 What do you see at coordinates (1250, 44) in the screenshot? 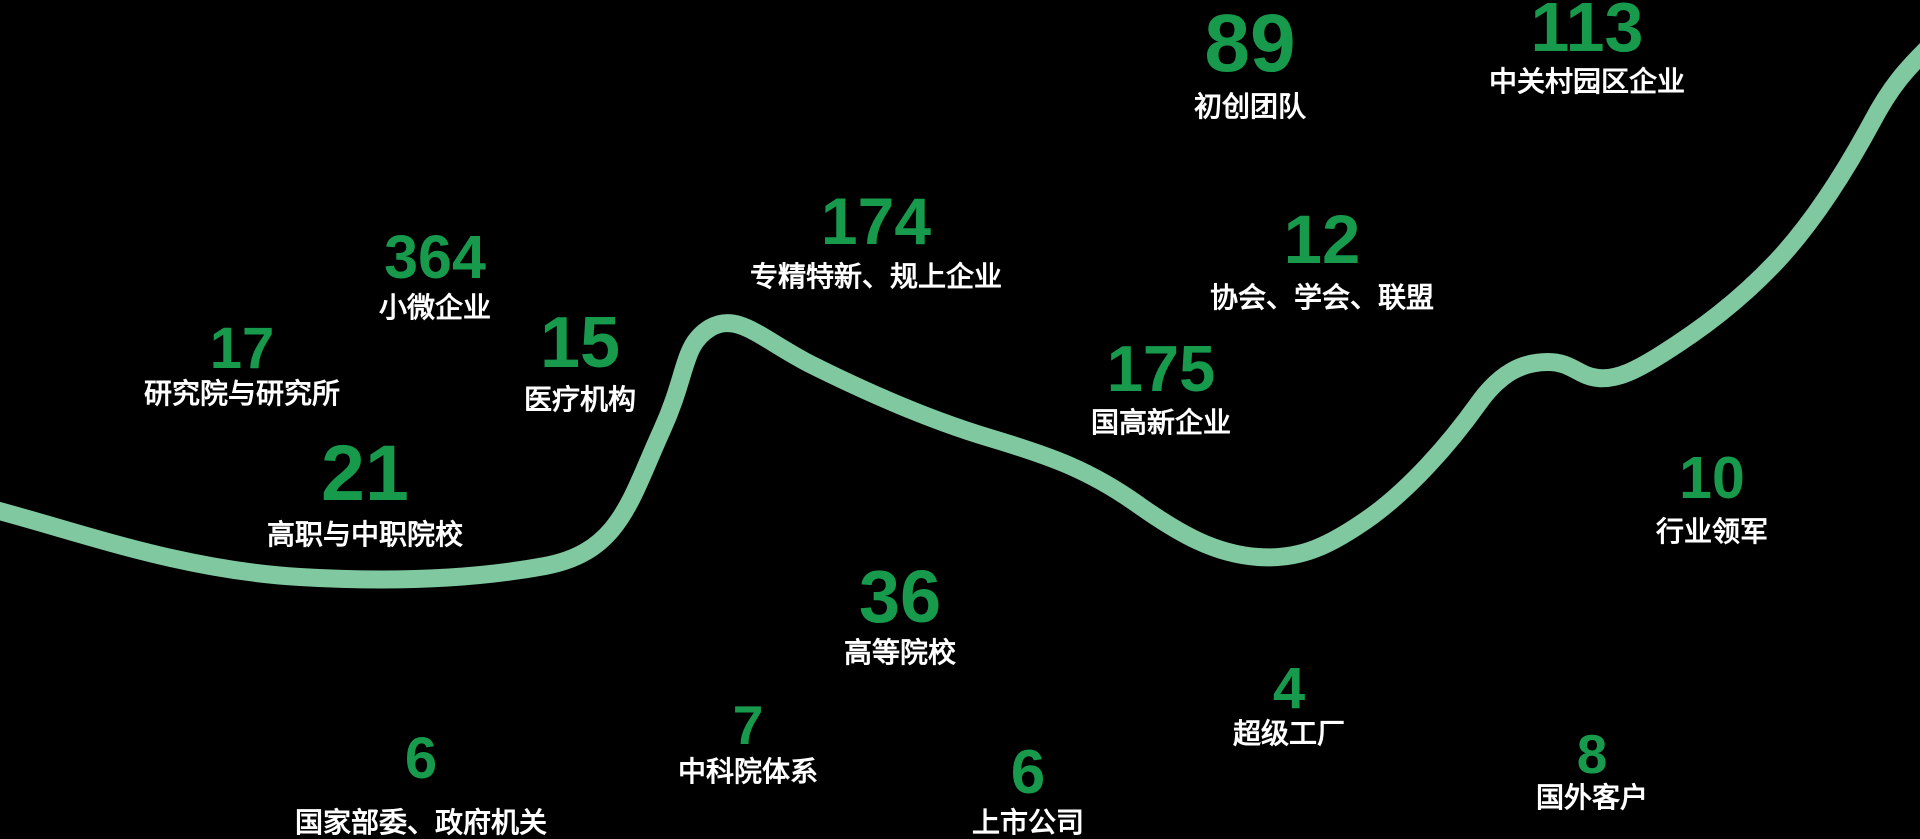
I see `stat-value: 89` at bounding box center [1250, 44].